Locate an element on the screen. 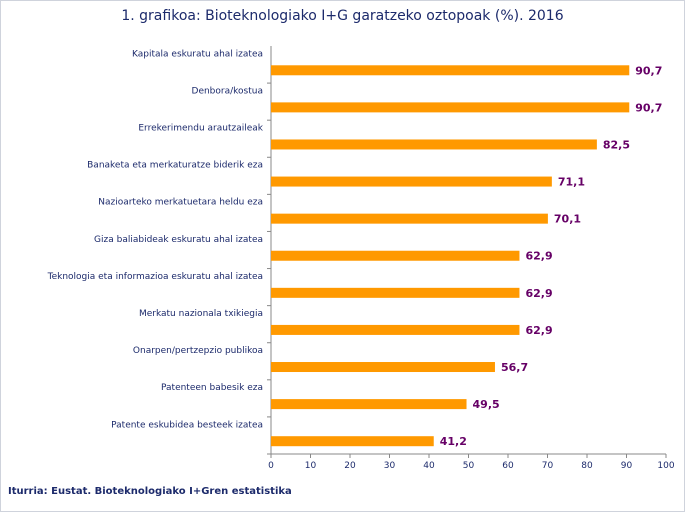 This screenshot has height=512, width=685. x-tick-label: 10 is located at coordinates (311, 466).